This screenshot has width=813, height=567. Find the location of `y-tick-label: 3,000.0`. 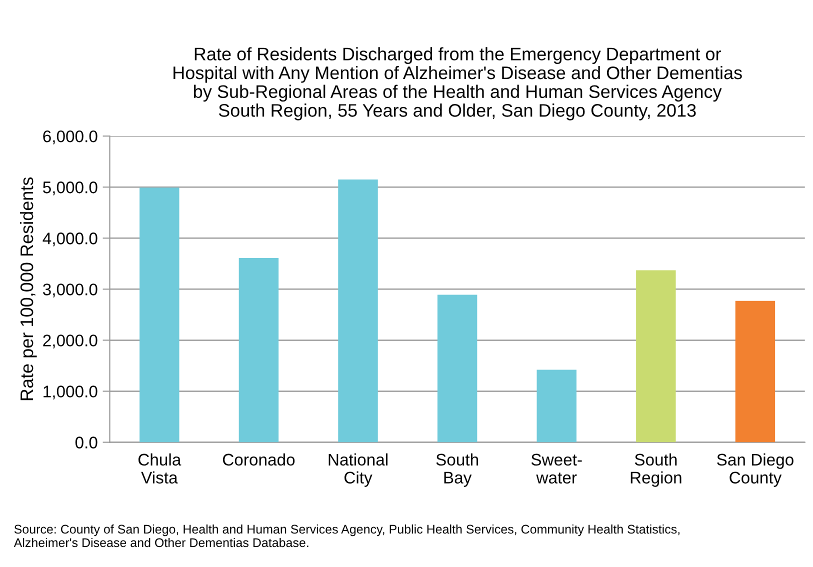

y-tick-label: 3,000.0 is located at coordinates (70, 291).